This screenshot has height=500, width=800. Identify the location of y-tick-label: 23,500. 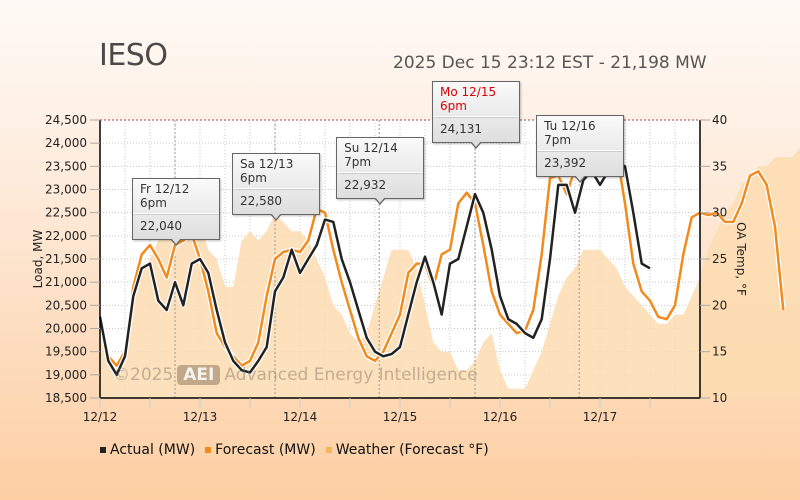
(66, 166).